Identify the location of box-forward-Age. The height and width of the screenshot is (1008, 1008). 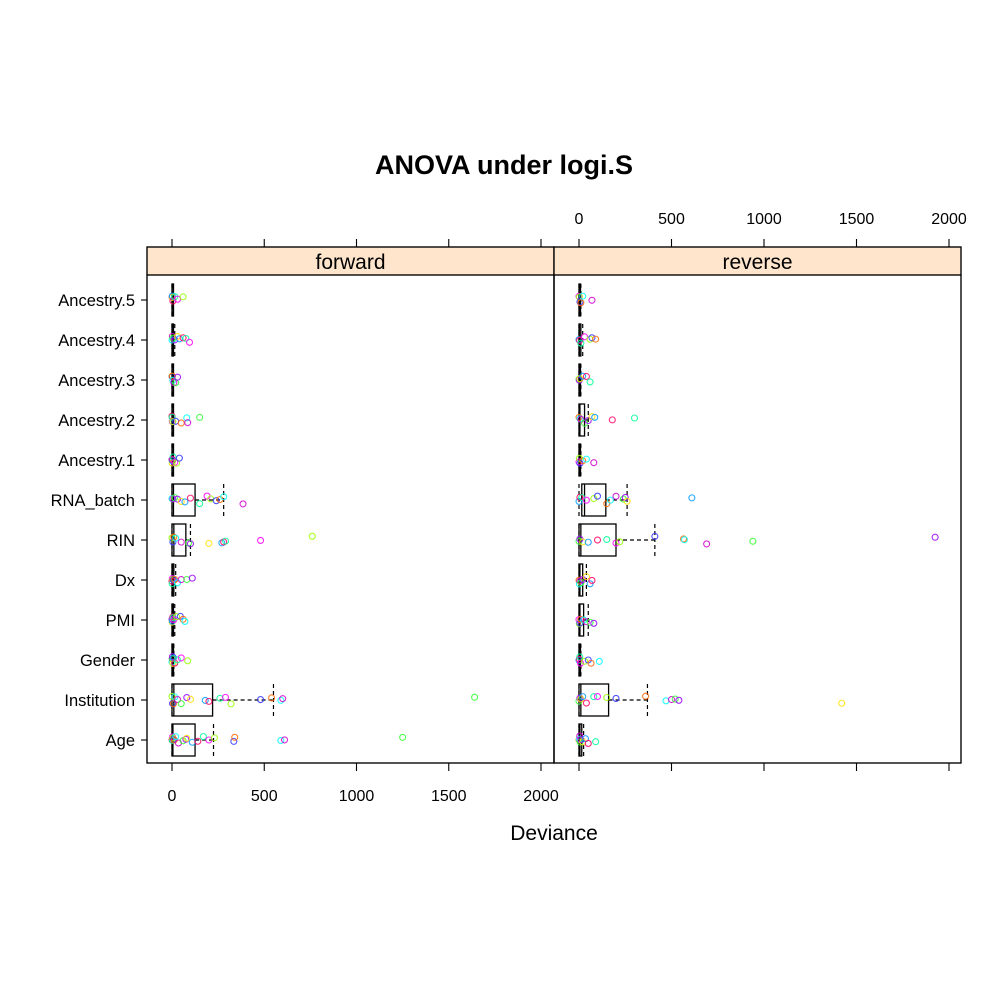
(287, 740).